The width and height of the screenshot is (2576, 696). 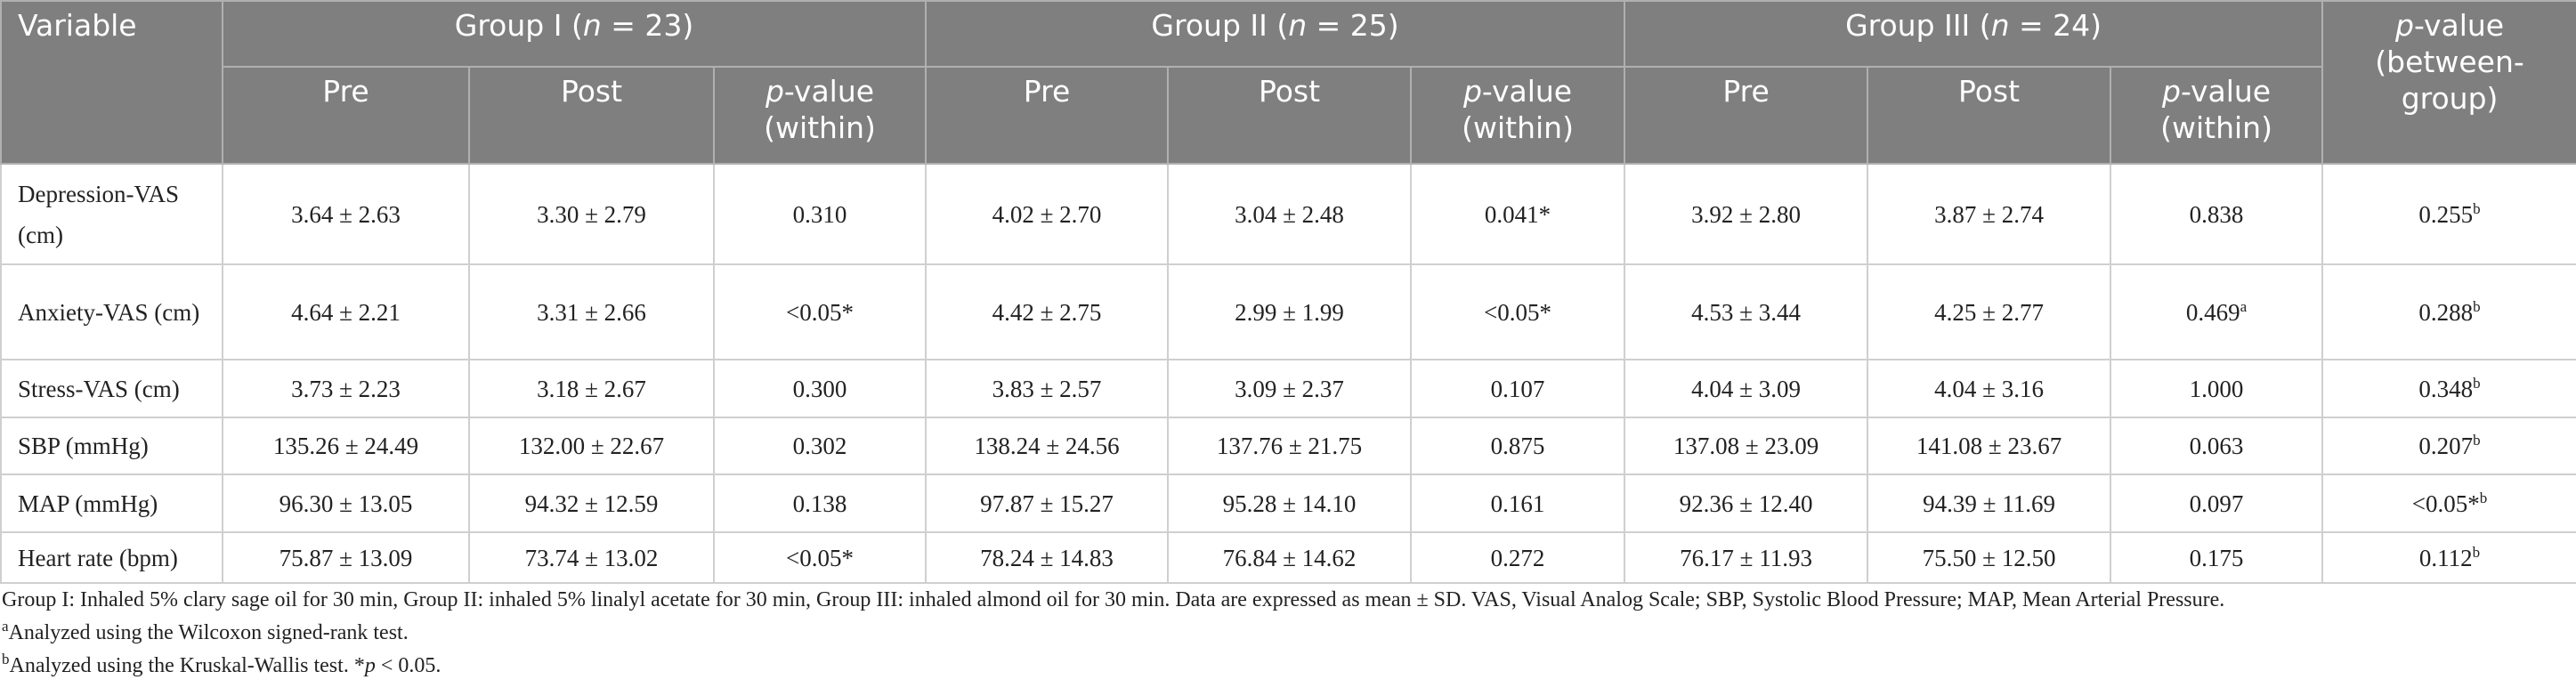 I want to click on cell-text: 94.39 ± 11.69, so click(x=1989, y=503).